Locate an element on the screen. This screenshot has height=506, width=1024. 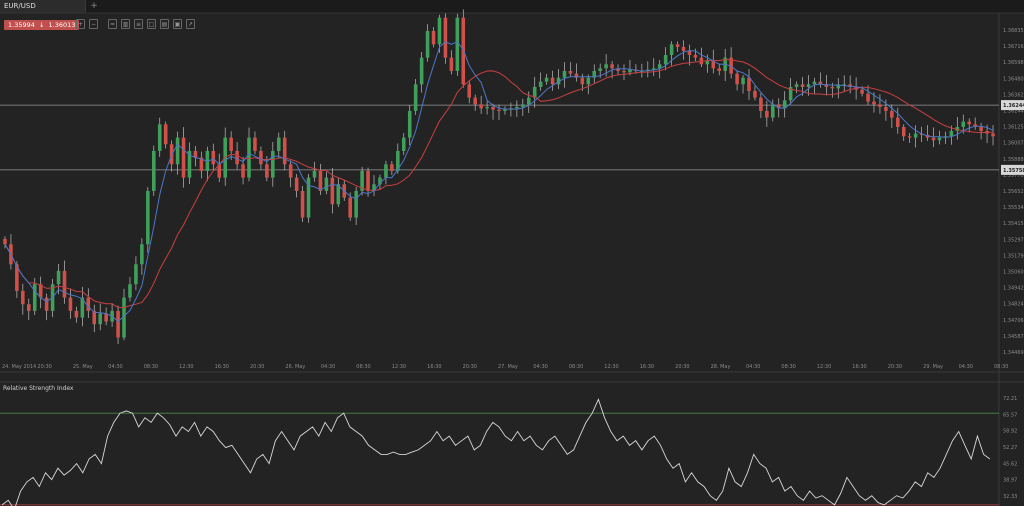
zoom-out-icon: − is located at coordinates (93, 24).